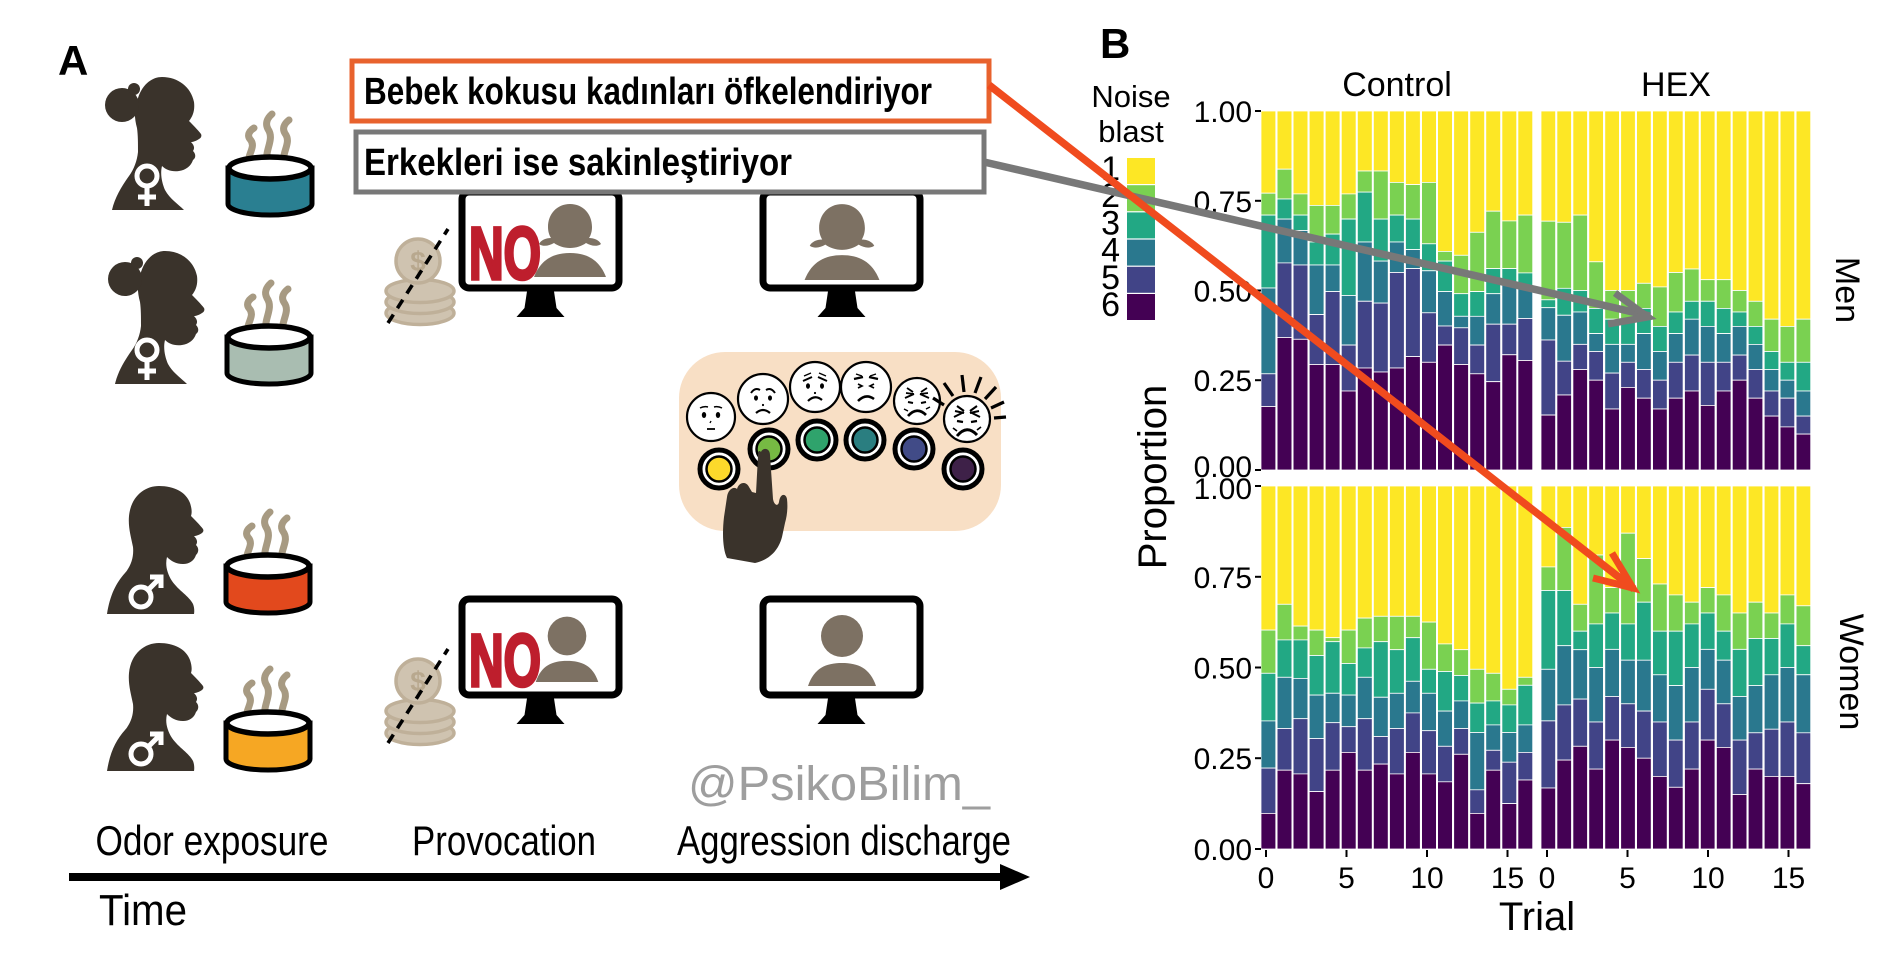 This screenshot has width=1889, height=973. What do you see at coordinates (1847, 290) in the screenshot?
I see `svg-text: Men` at bounding box center [1847, 290].